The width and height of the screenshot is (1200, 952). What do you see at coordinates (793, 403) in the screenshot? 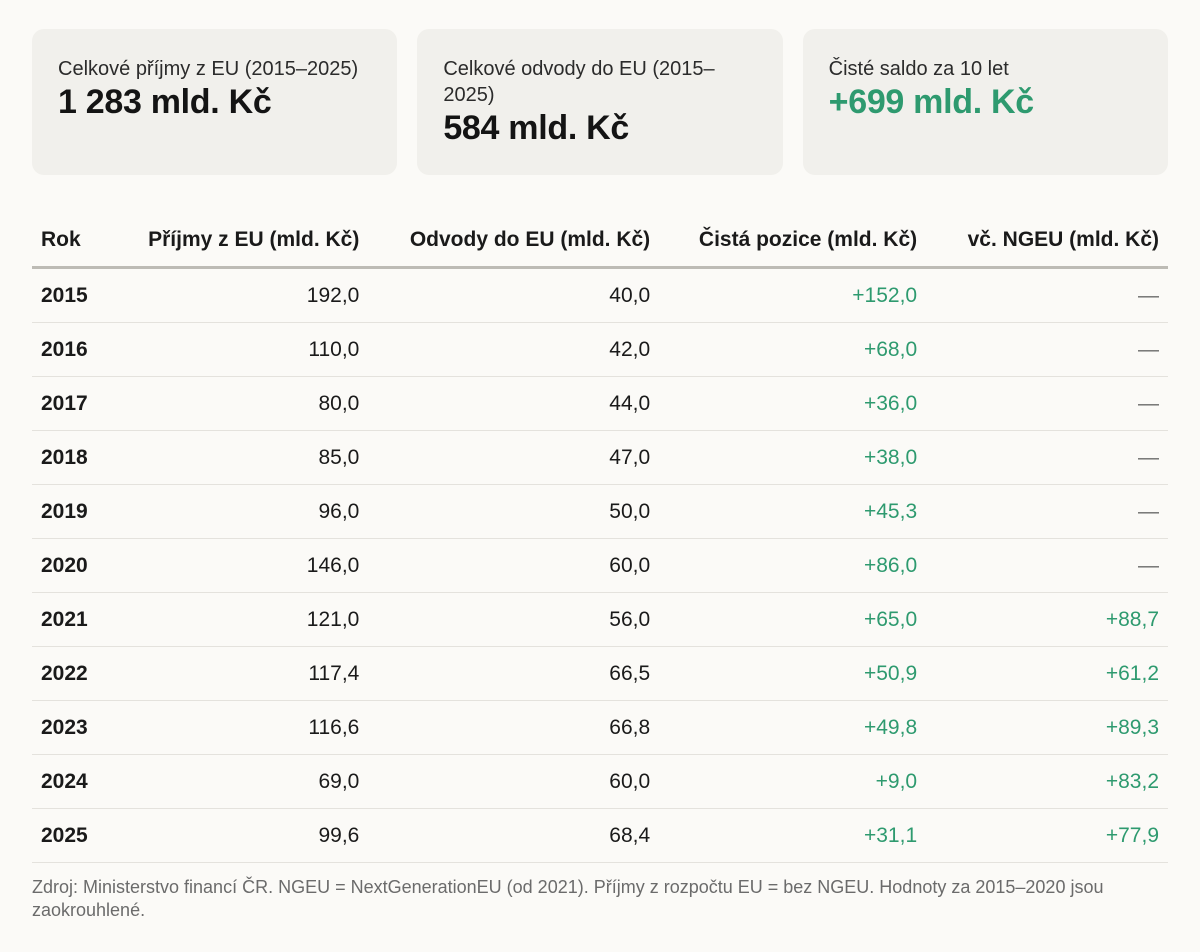
I see `cell-net-position: +36,0` at bounding box center [793, 403].